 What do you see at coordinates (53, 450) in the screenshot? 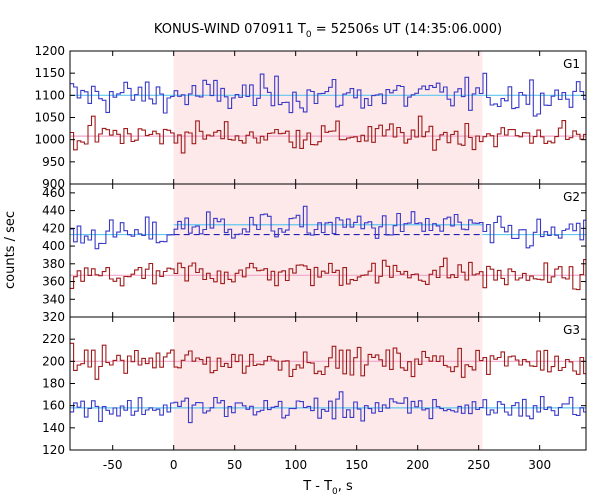
I see `y-tick-label: 120` at bounding box center [53, 450].